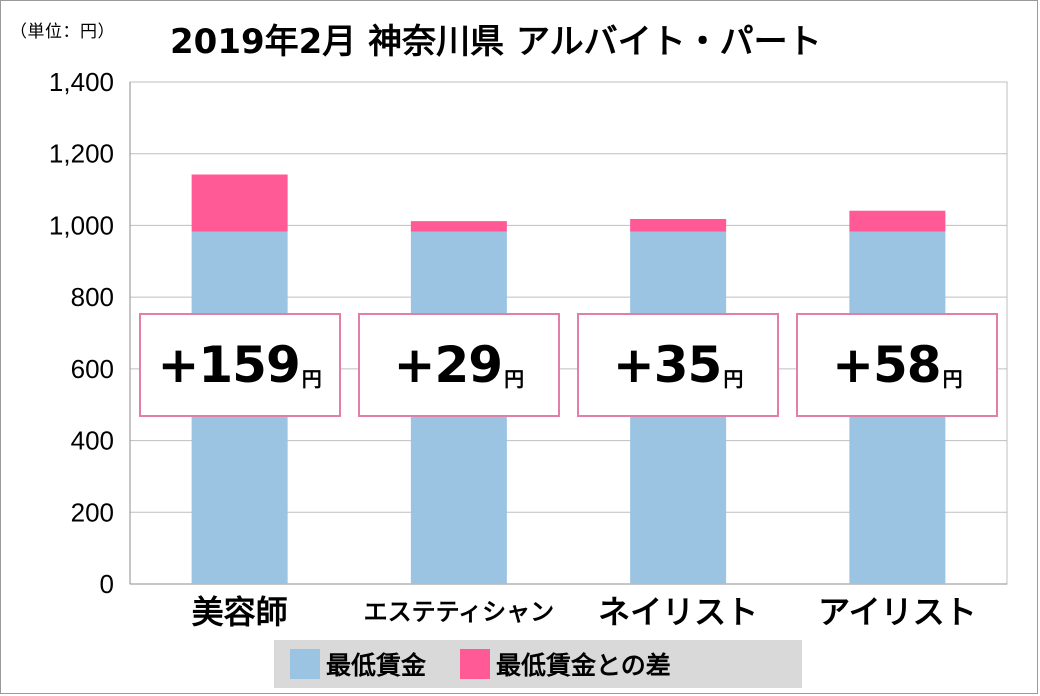 The height and width of the screenshot is (696, 1040). Describe the element at coordinates (92, 369) in the screenshot. I see `y-tick-label: 600` at that location.